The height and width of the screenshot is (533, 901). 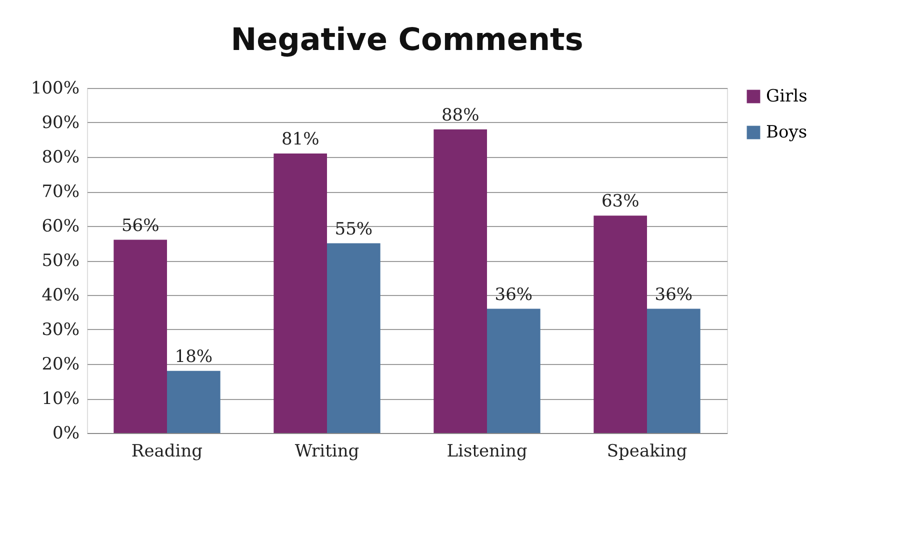 I want to click on x-tick-label: Listening, so click(x=487, y=452).